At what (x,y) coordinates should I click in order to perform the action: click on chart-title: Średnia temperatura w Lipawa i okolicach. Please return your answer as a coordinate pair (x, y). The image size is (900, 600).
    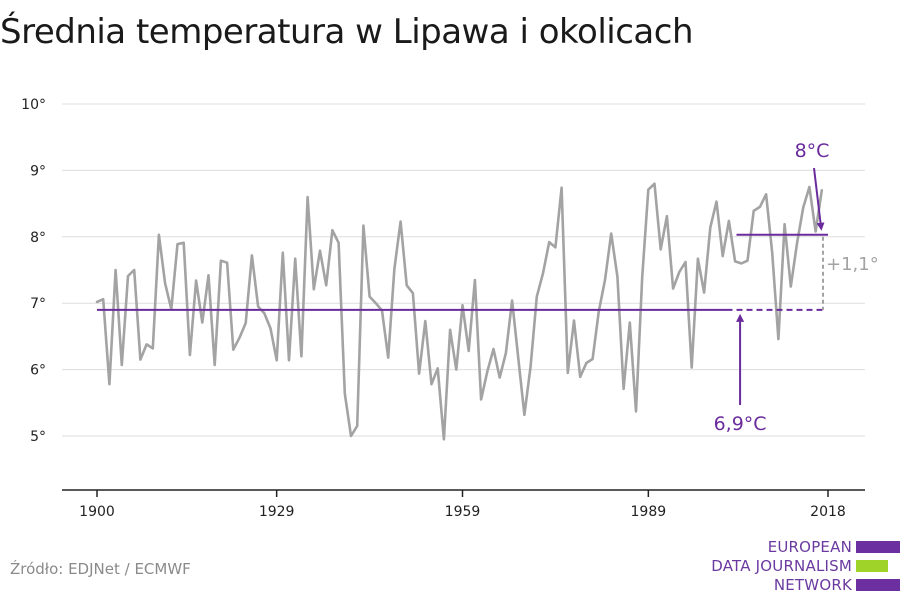
    Looking at the image, I should click on (347, 32).